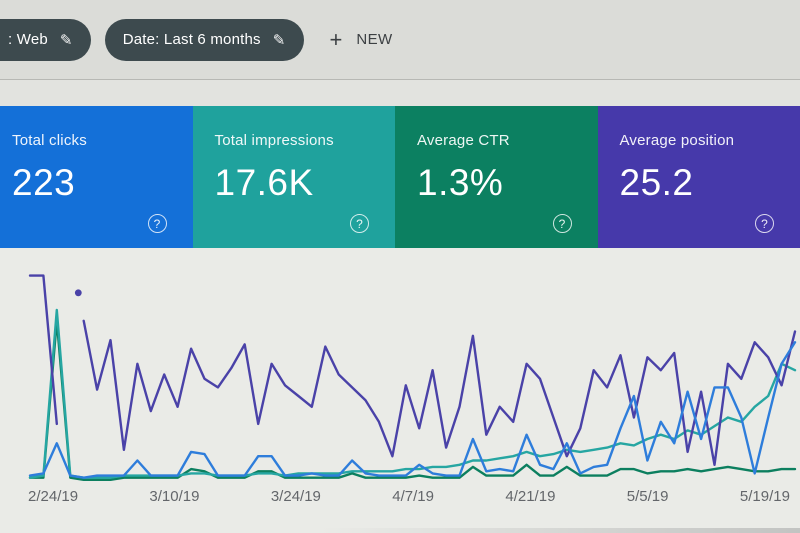 The height and width of the screenshot is (533, 800). What do you see at coordinates (460, 182) in the screenshot?
I see `average-ctr-value: 1.3%` at bounding box center [460, 182].